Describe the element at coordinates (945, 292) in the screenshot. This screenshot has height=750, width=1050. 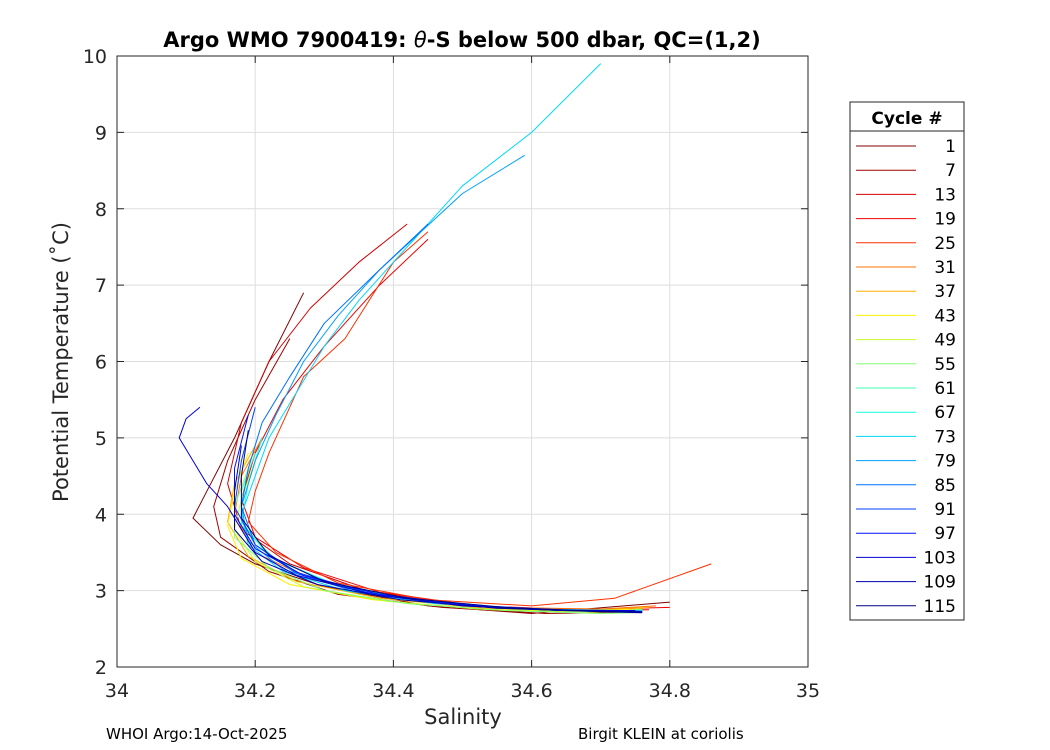
I see `legend-label: 37` at that location.